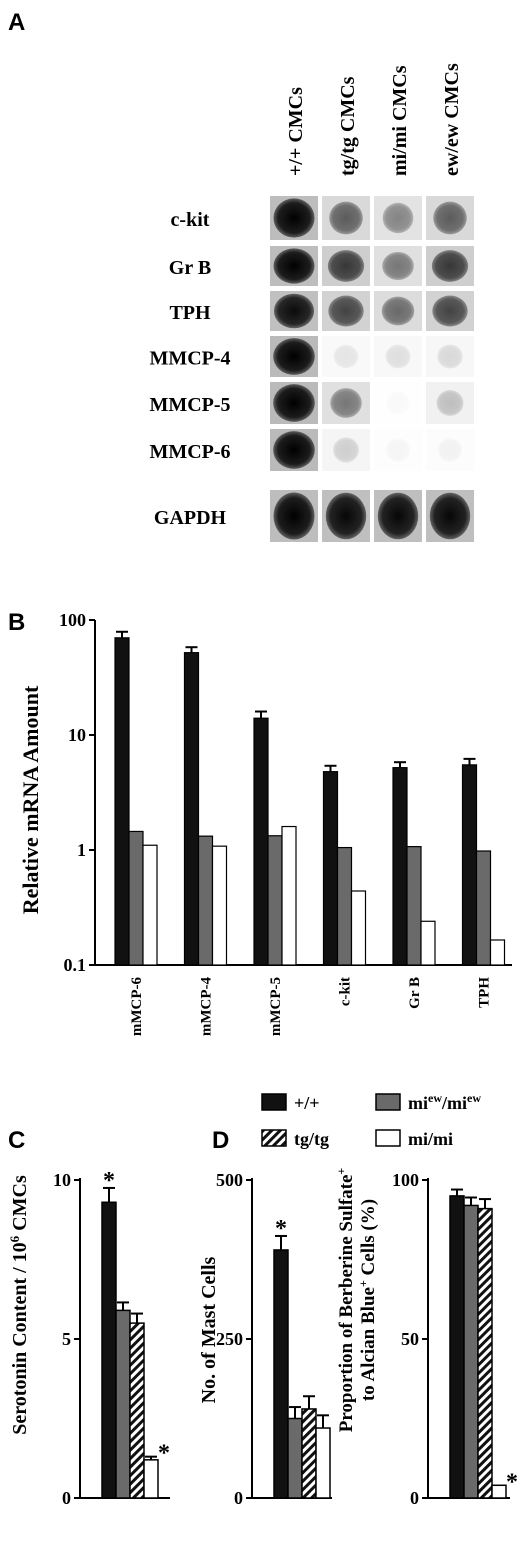 Image resolution: width=520 pixels, height=1542 pixels. Describe the element at coordinates (81, 850) in the screenshot. I see `y-tick-label: 1` at that location.